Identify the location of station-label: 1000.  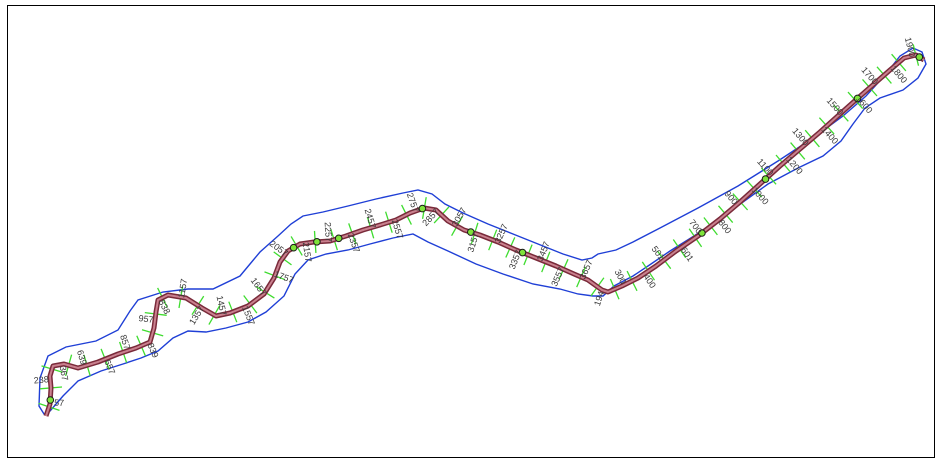
(760, 196).